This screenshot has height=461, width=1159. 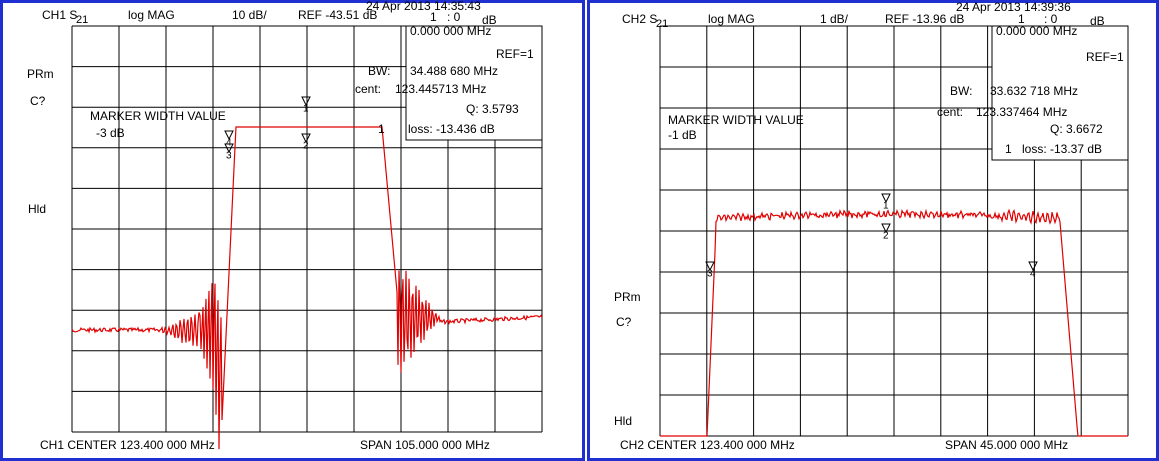 I want to click on width-value: -3 dB, so click(x=110, y=133).